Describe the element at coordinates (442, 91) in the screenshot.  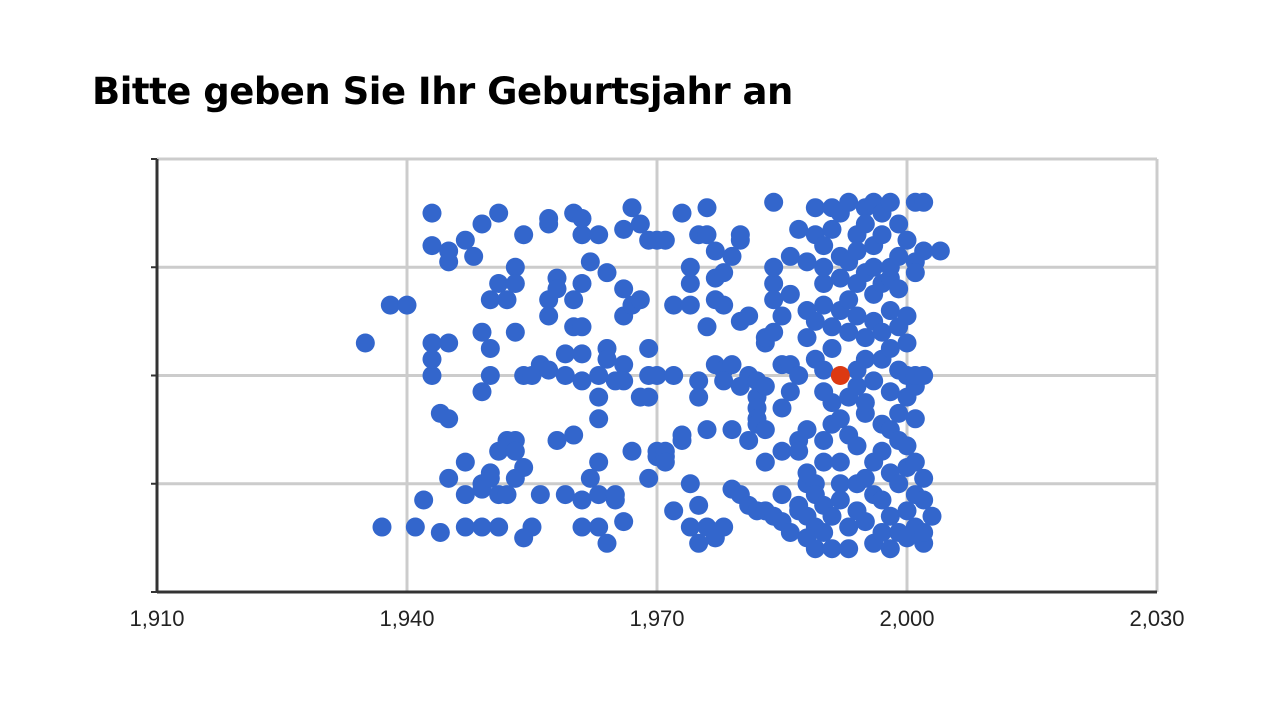
I see `chart-title: Bitte geben Sie Ihr Geburtsjahr an` at that location.